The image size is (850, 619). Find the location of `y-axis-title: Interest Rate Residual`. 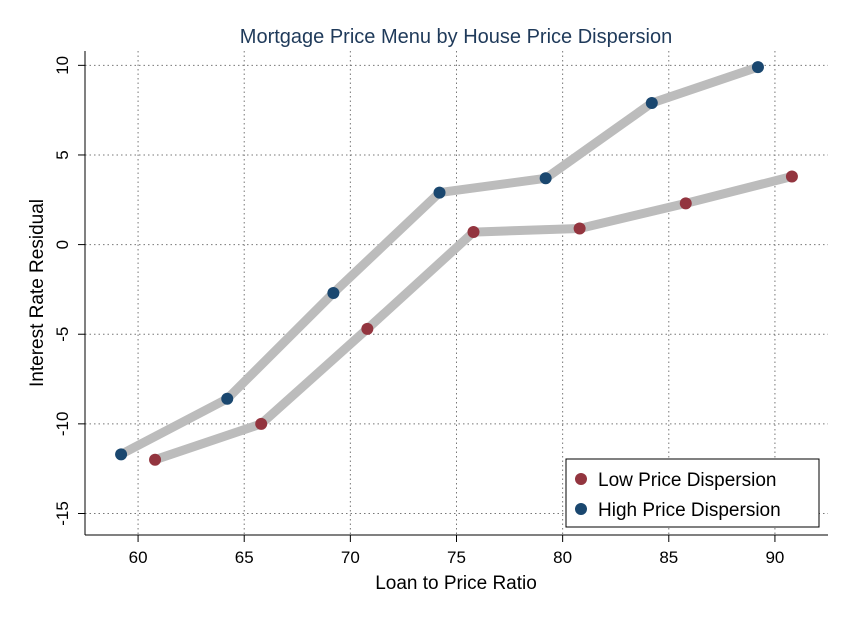

y-axis-title: Interest Rate Residual is located at coordinates (37, 293).